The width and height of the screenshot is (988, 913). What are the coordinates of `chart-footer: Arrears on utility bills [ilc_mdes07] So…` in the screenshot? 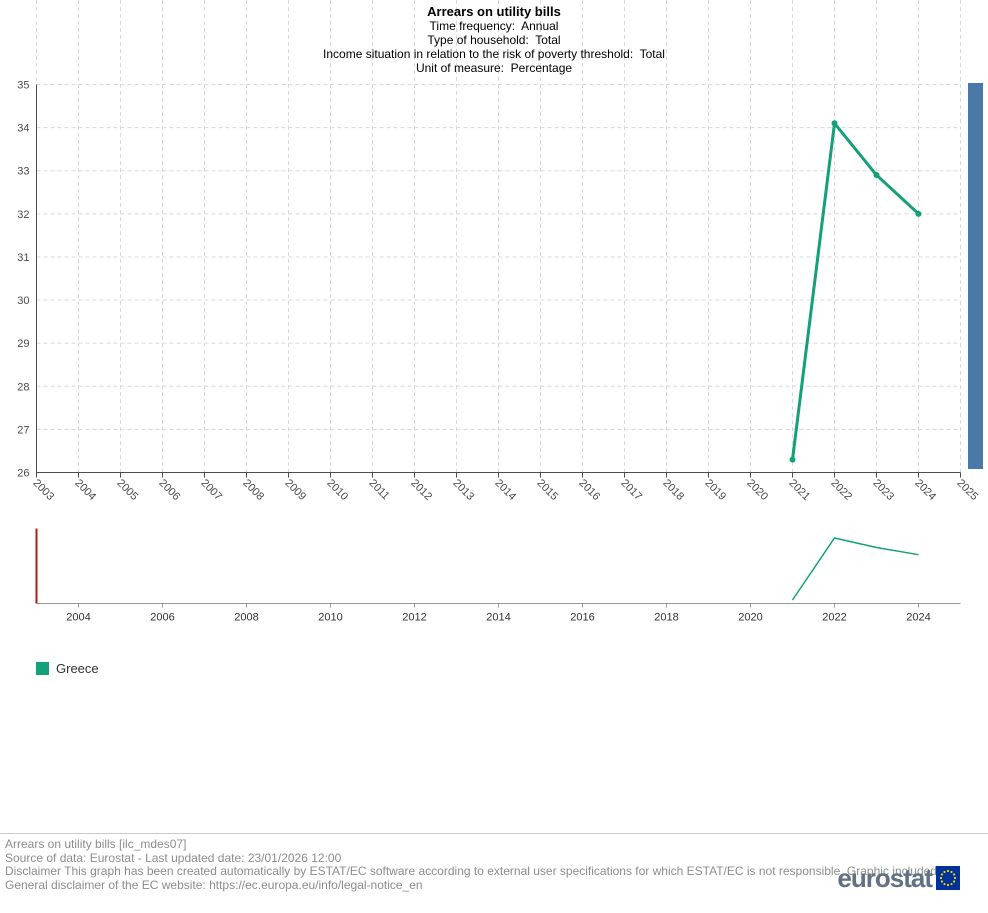 It's located at (494, 863).